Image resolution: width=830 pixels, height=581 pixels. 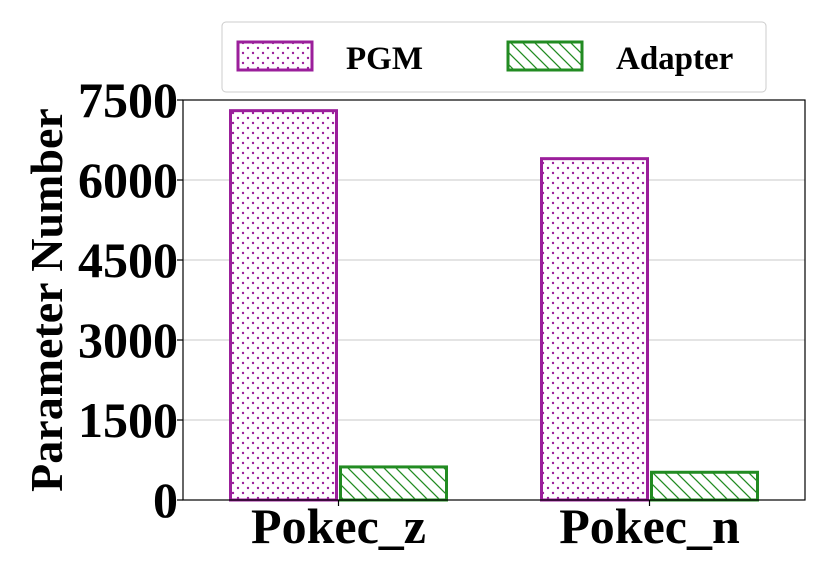 What do you see at coordinates (649, 526) in the screenshot?
I see `x-tick-label: Pokec_n` at bounding box center [649, 526].